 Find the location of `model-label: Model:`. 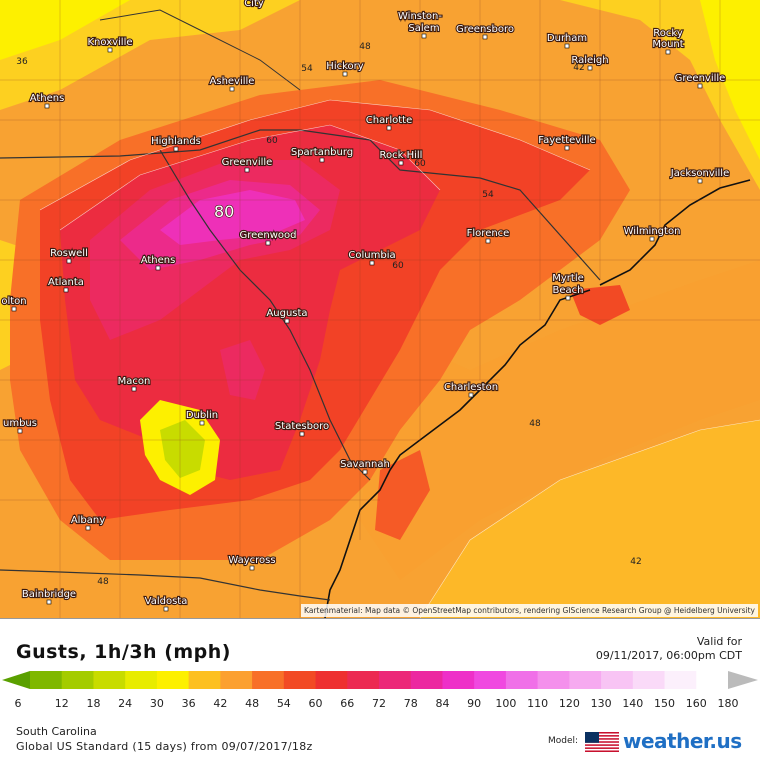

model-label: Model: is located at coordinates (563, 741).